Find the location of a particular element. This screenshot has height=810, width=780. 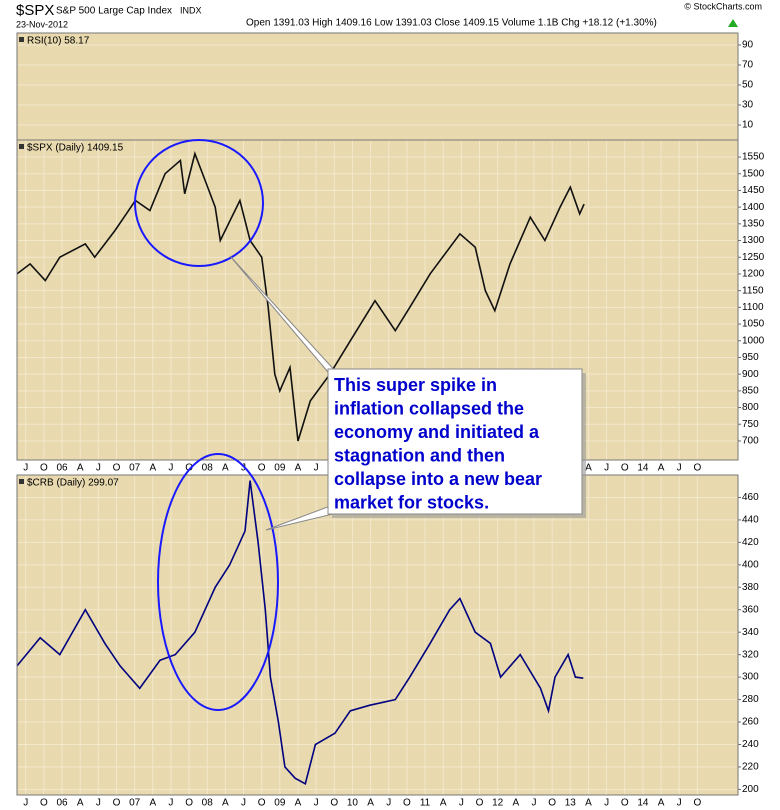

y-tick-label: 10 is located at coordinates (748, 125).